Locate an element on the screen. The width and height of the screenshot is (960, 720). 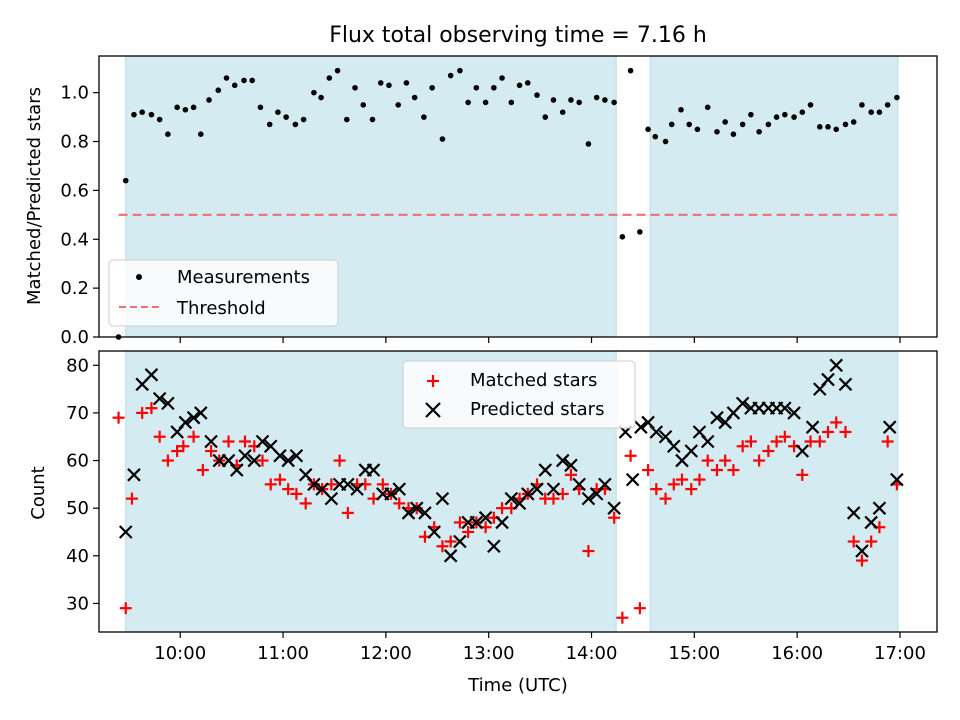
x-tick-label: 16:00 is located at coordinates (797, 653).